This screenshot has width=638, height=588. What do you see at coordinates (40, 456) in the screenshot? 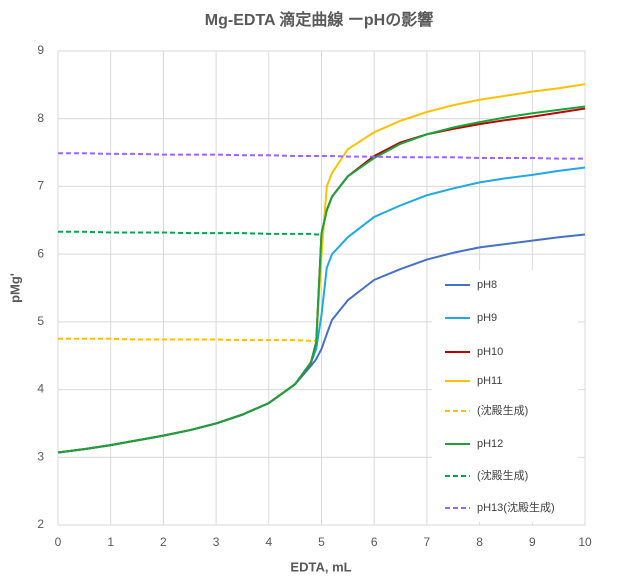
I see `y-tick-label: 3` at bounding box center [40, 456].